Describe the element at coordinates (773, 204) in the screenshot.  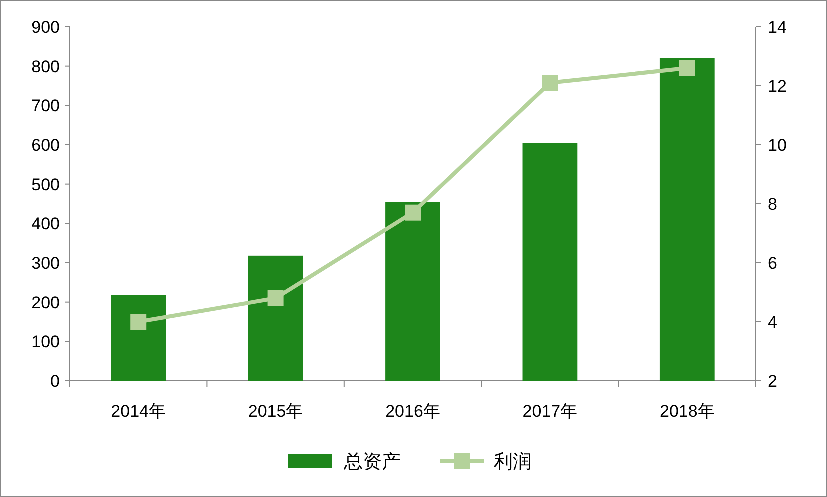
I see `y2-tick-label: 8` at that location.